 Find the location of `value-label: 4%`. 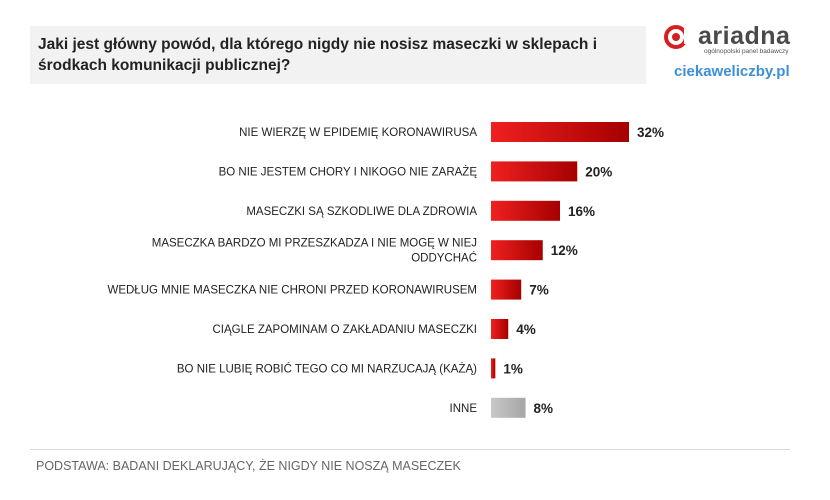

value-label: 4% is located at coordinates (526, 329).